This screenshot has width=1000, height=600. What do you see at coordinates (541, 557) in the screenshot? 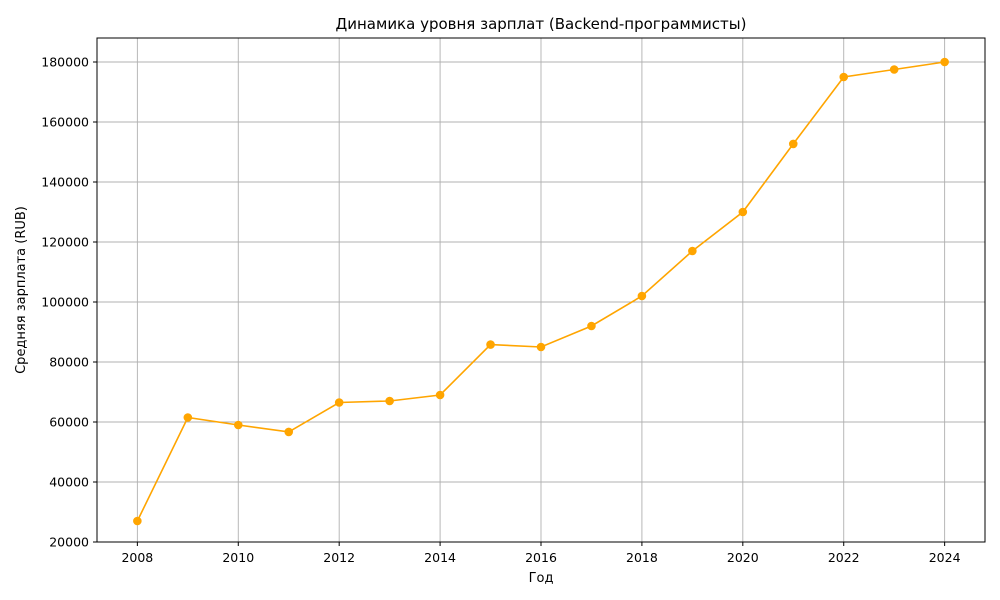
I see `x-tick-label: 2016` at bounding box center [541, 557].